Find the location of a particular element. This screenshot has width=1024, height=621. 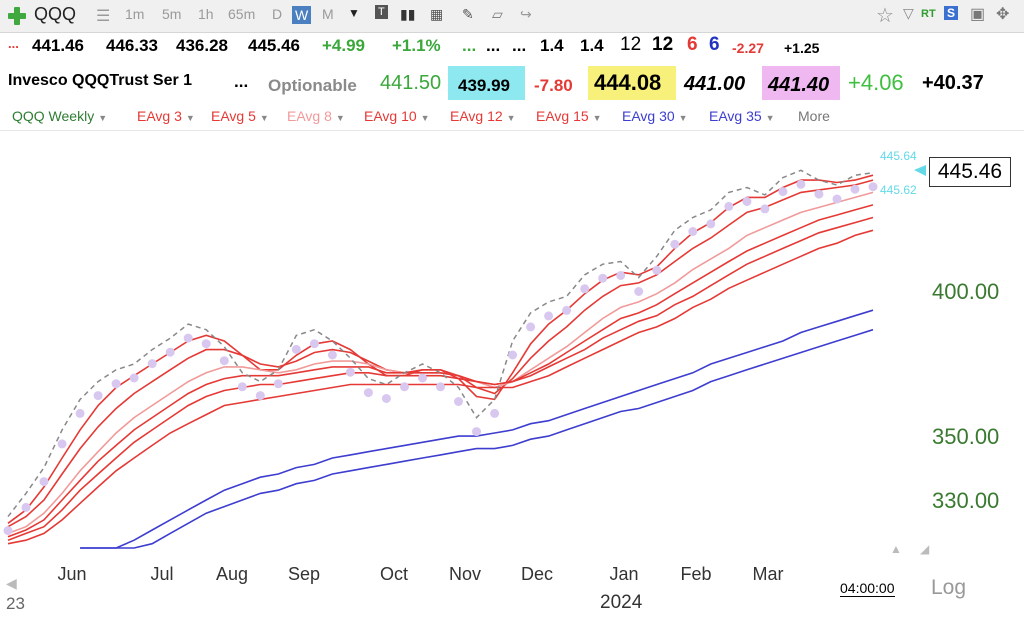

month-label: Mar is located at coordinates (768, 574).